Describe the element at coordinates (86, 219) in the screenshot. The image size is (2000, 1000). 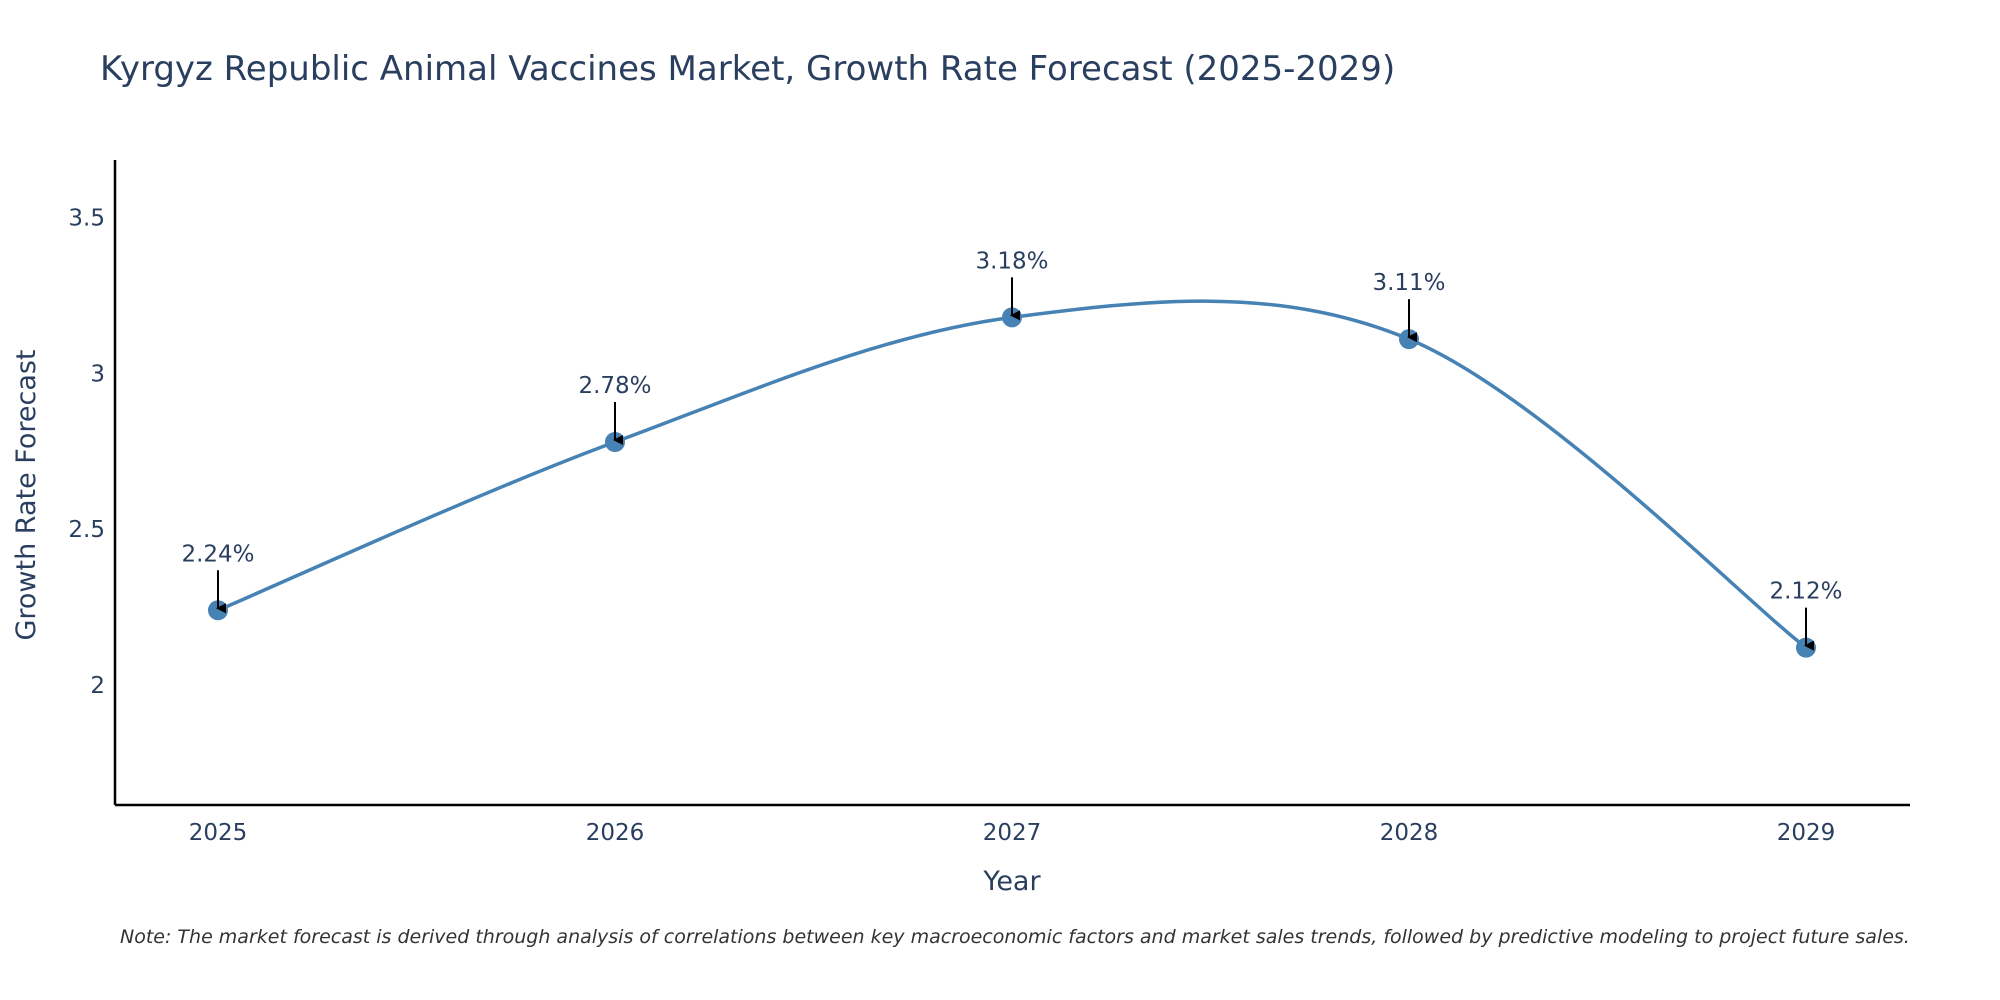
I see `y-tick-label: 3.5` at that location.